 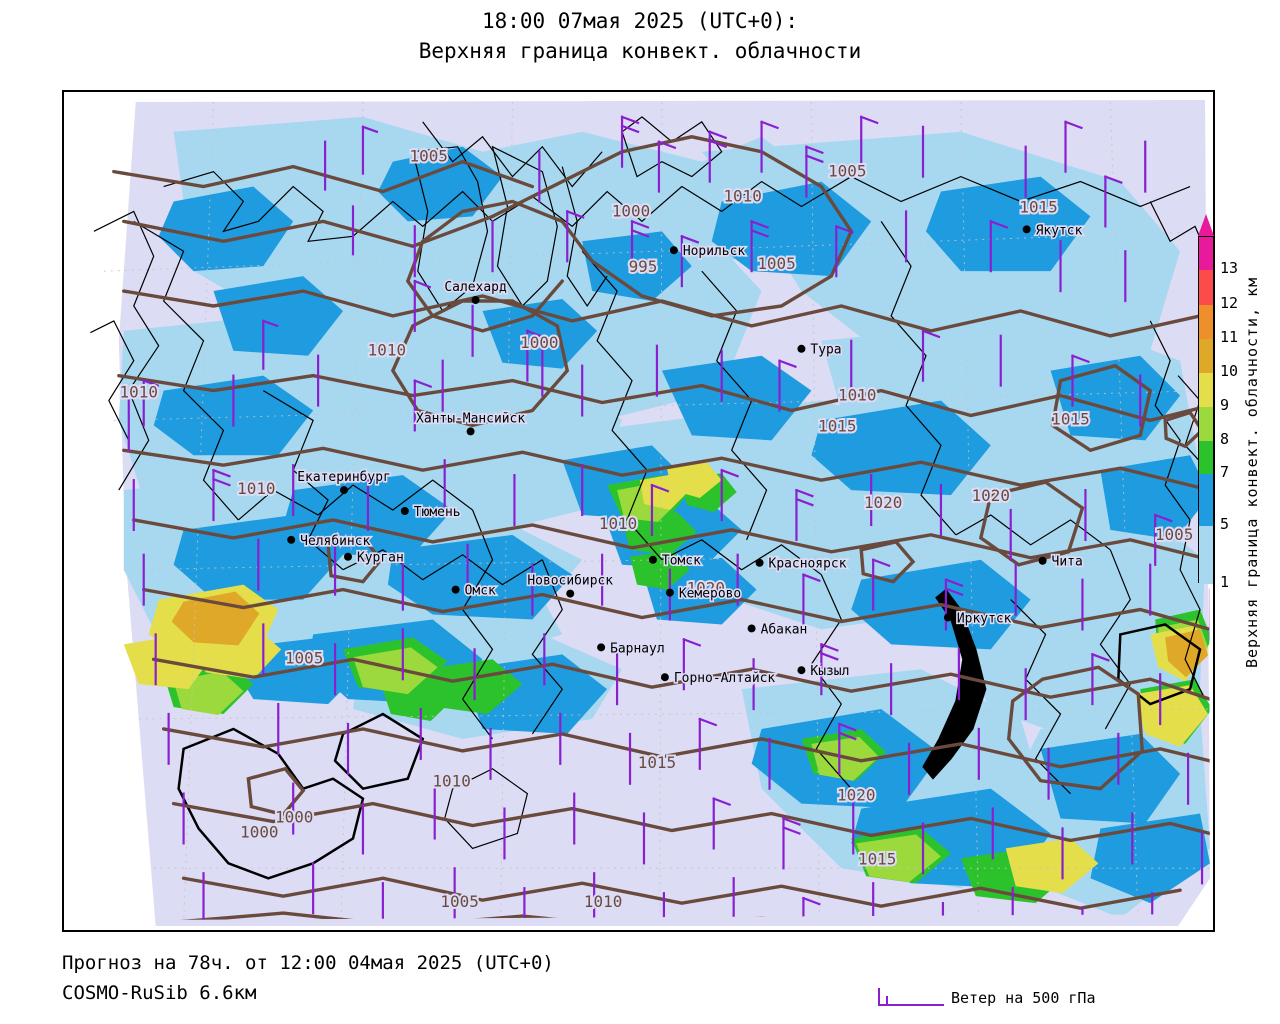 What do you see at coordinates (475, 287) in the screenshot?
I see `city-label: Салехард` at bounding box center [475, 287].